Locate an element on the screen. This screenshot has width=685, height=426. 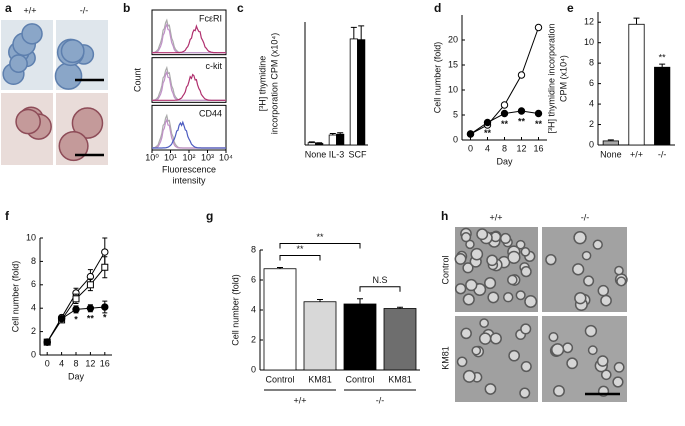
x-tick-label: 12 is located at coordinates (90, 363).